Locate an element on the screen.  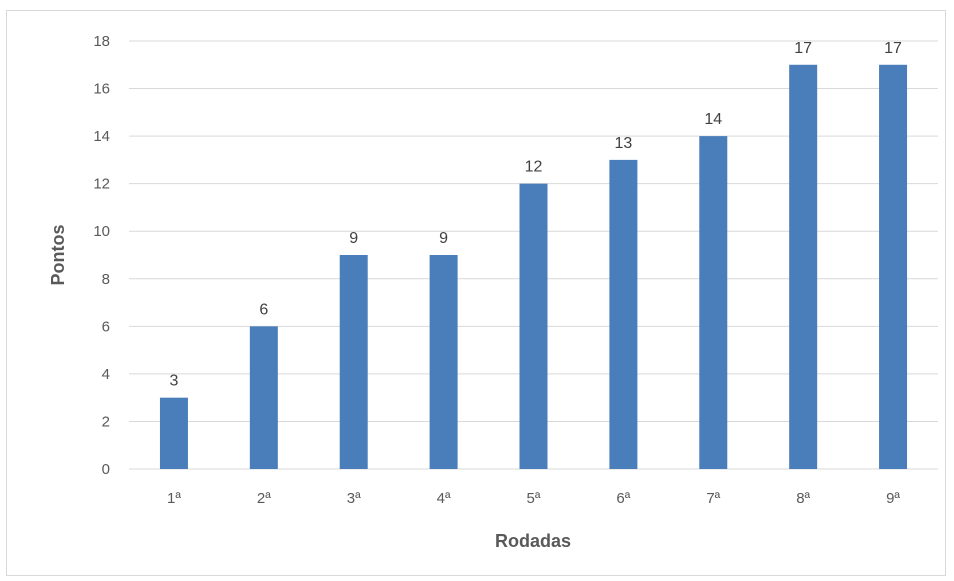
y-tick-label: 12 is located at coordinates (101, 184).